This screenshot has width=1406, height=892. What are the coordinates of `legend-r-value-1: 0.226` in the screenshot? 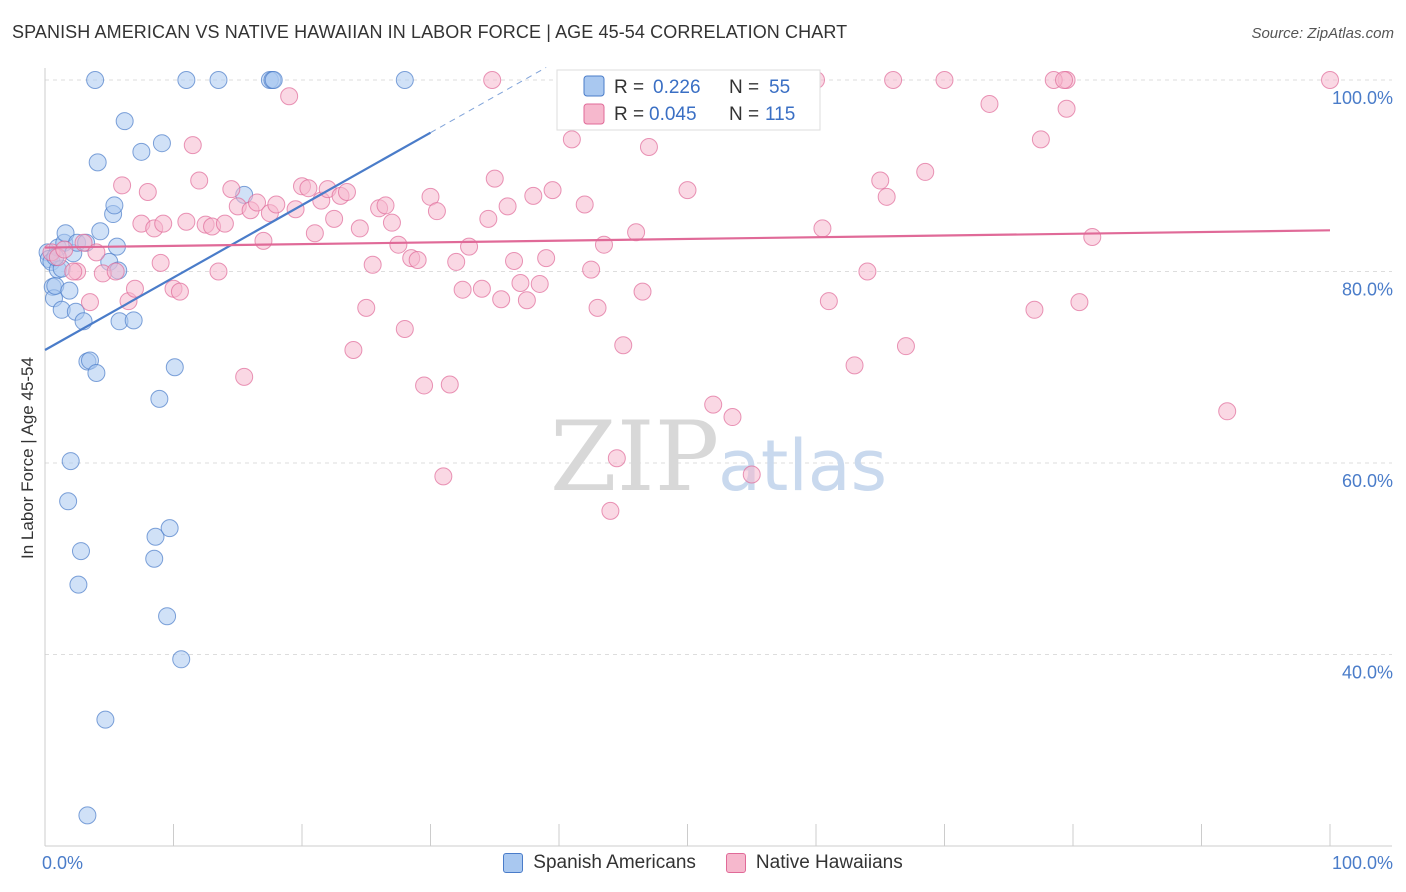 It's located at (677, 87).